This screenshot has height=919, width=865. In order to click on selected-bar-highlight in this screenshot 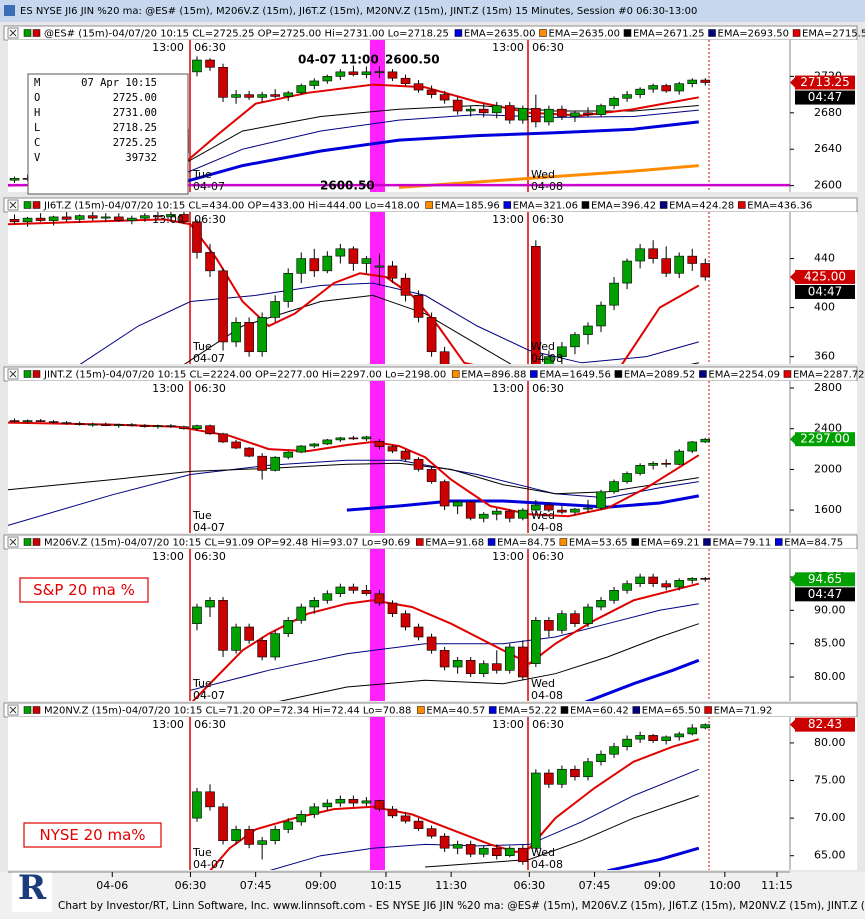, I will do `click(377, 288)`.